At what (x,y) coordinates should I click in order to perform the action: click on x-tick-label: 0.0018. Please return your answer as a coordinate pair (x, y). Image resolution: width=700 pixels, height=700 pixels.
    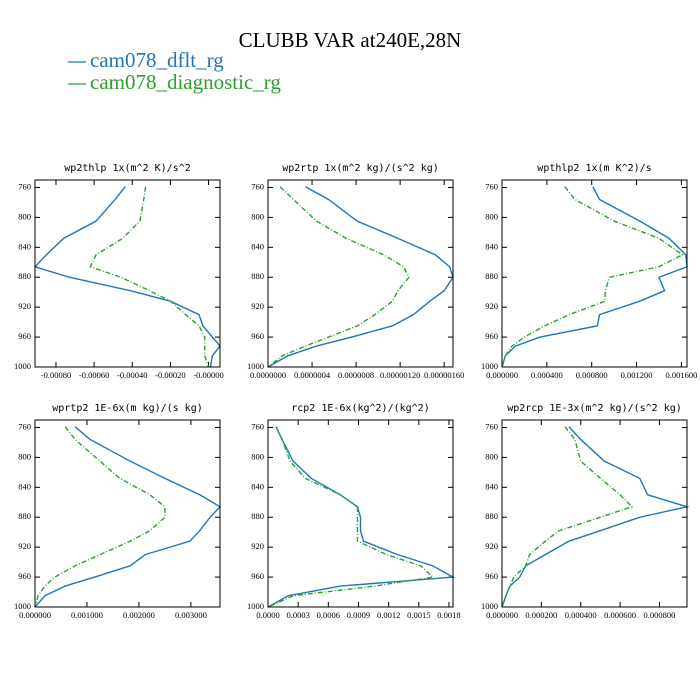
    Looking at the image, I should click on (448, 615).